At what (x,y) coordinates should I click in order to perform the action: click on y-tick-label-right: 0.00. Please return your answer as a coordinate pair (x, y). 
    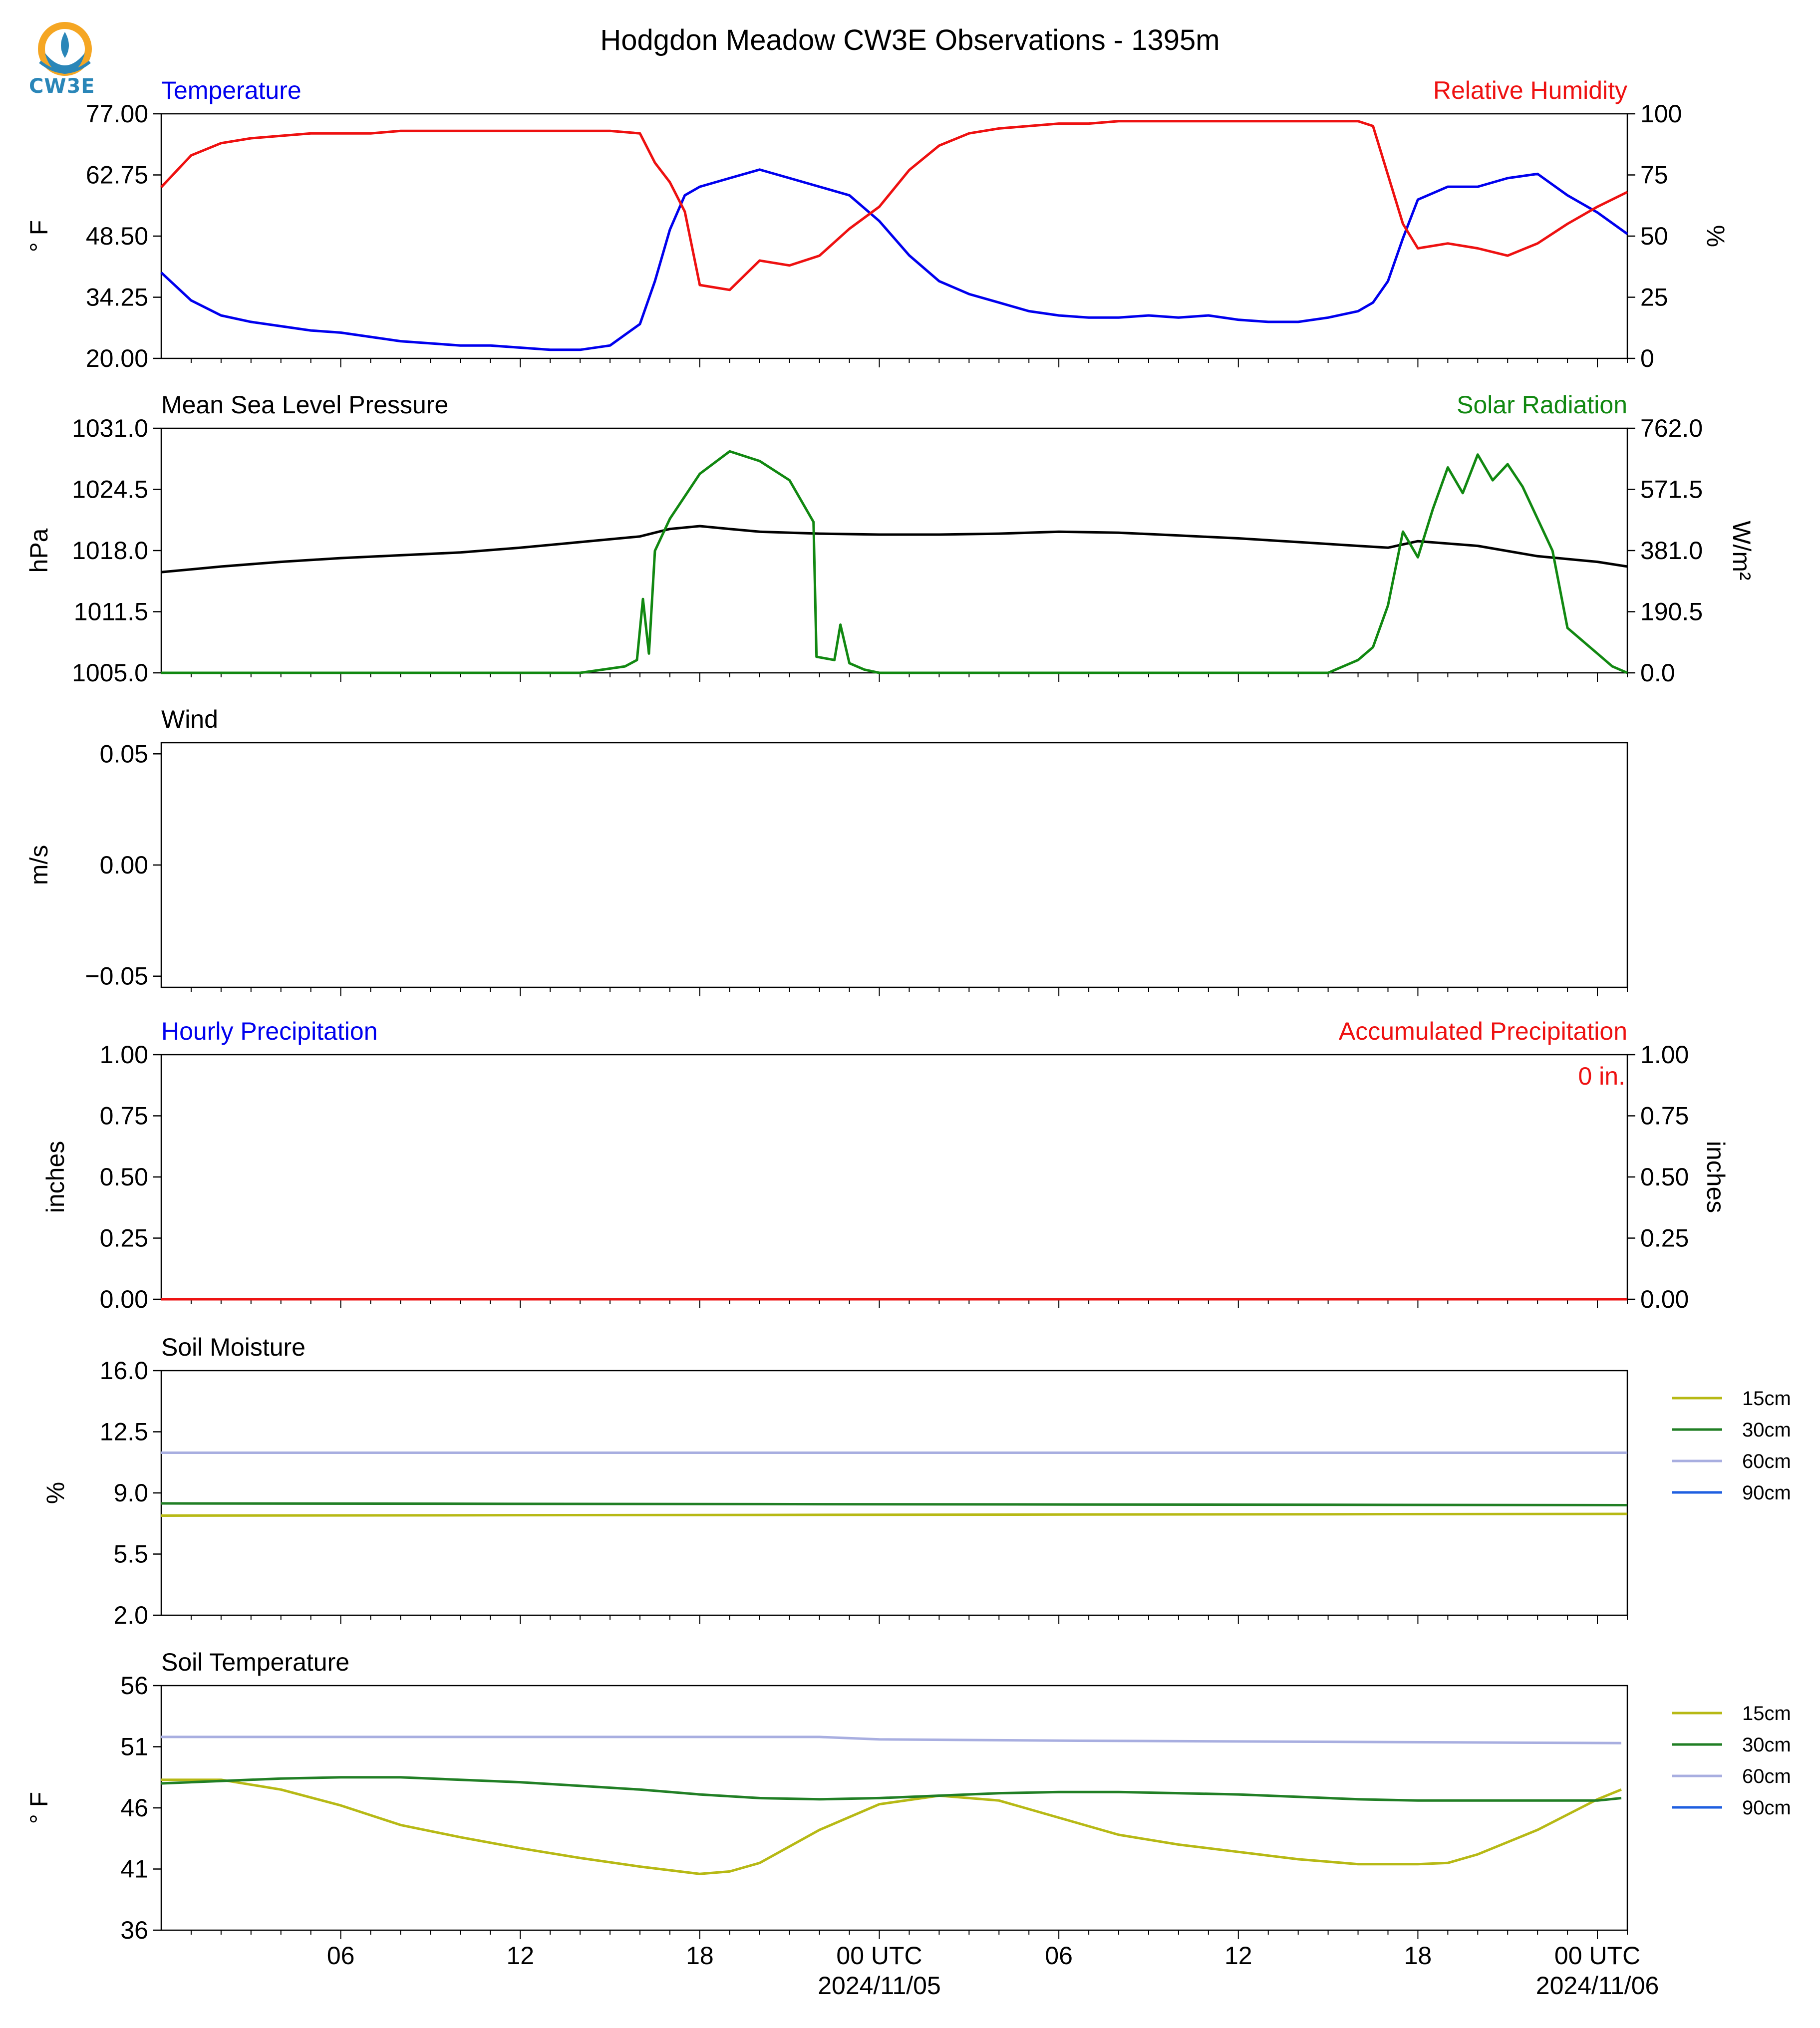
    Looking at the image, I should click on (1664, 1299).